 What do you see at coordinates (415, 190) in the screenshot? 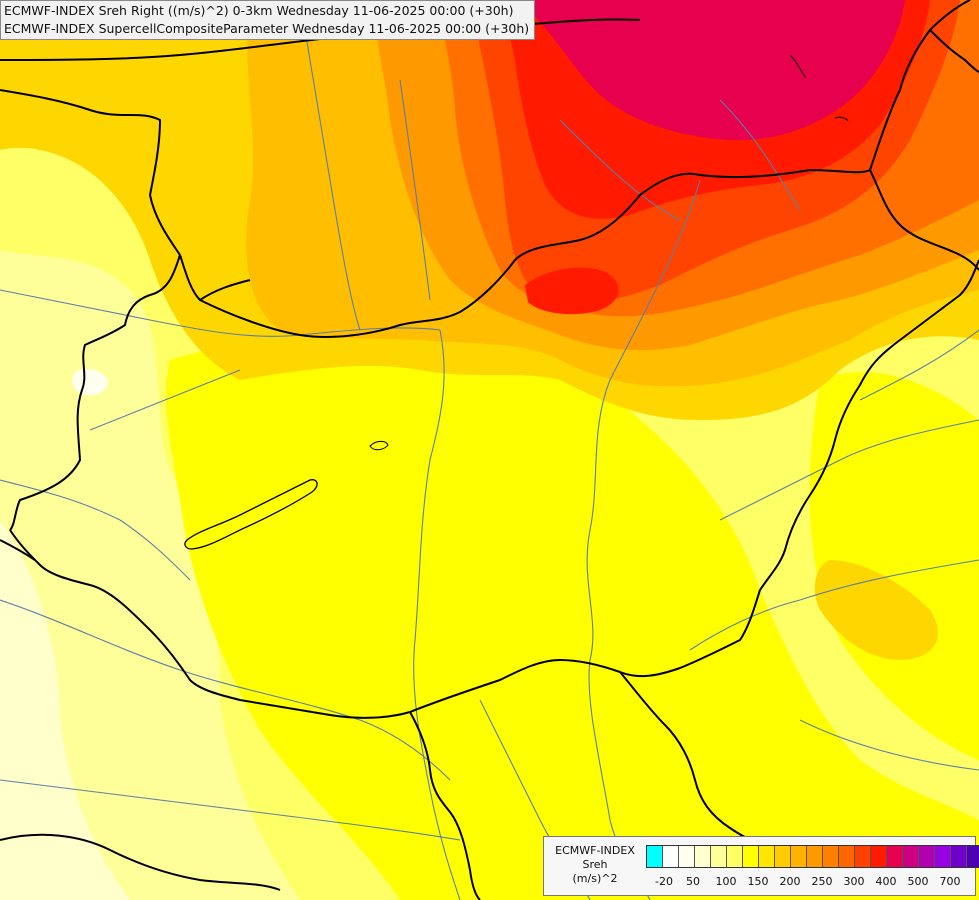
I see `river-hron` at bounding box center [415, 190].